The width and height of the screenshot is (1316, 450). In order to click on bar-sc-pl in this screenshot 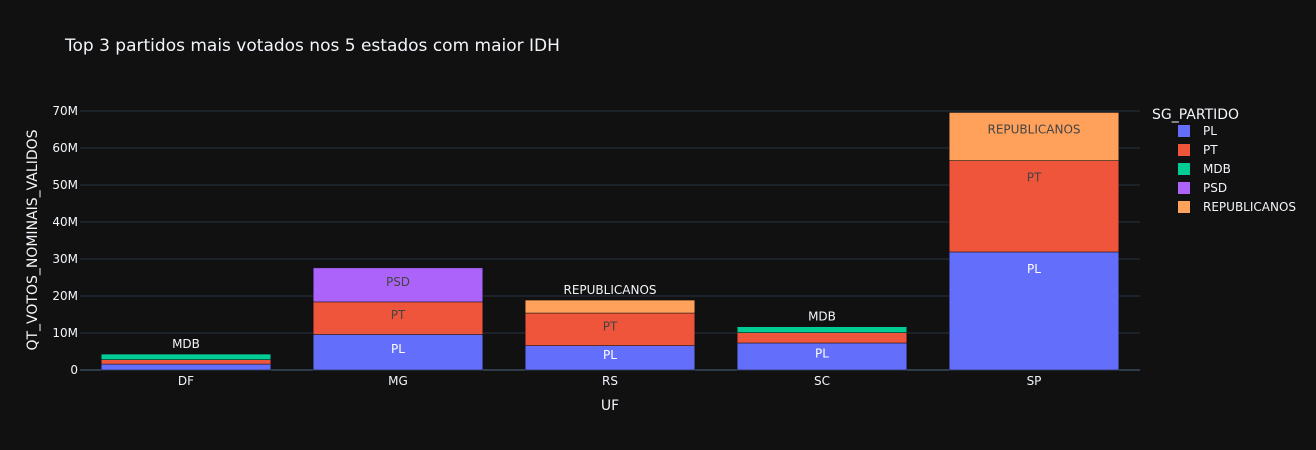, I will do `click(822, 356)`.